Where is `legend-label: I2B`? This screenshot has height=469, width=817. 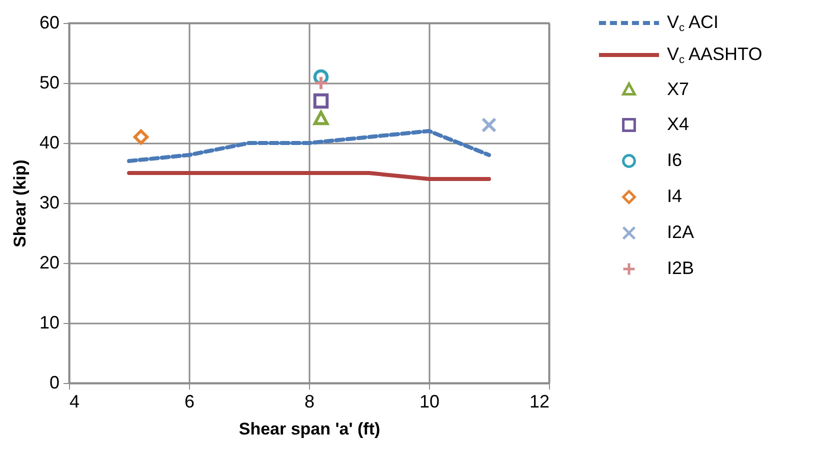
legend-label: I2B is located at coordinates (680, 268).